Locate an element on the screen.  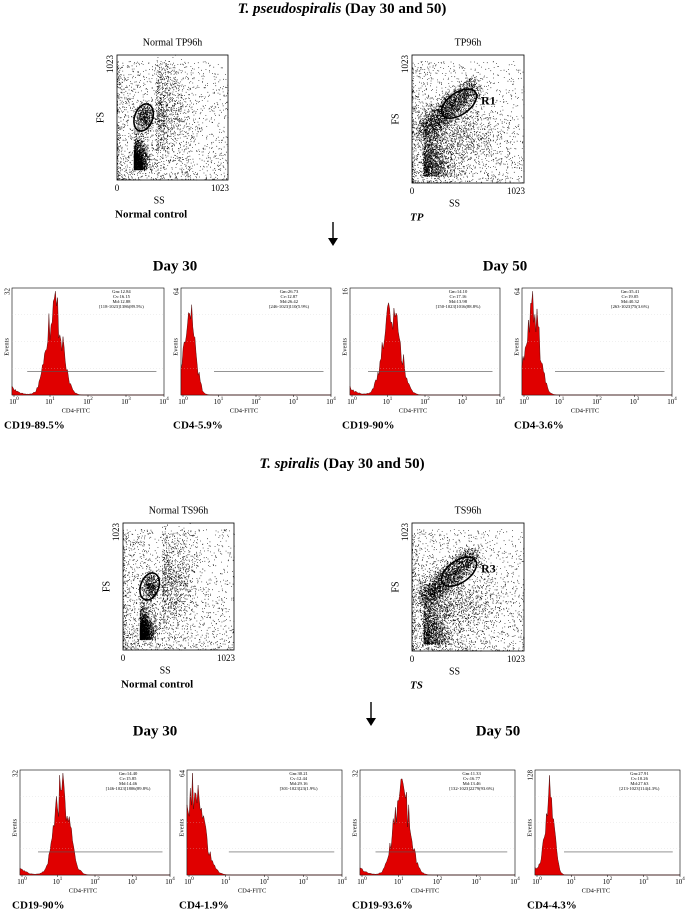
hist-stat: Md:29.16 is located at coordinates (299, 783).